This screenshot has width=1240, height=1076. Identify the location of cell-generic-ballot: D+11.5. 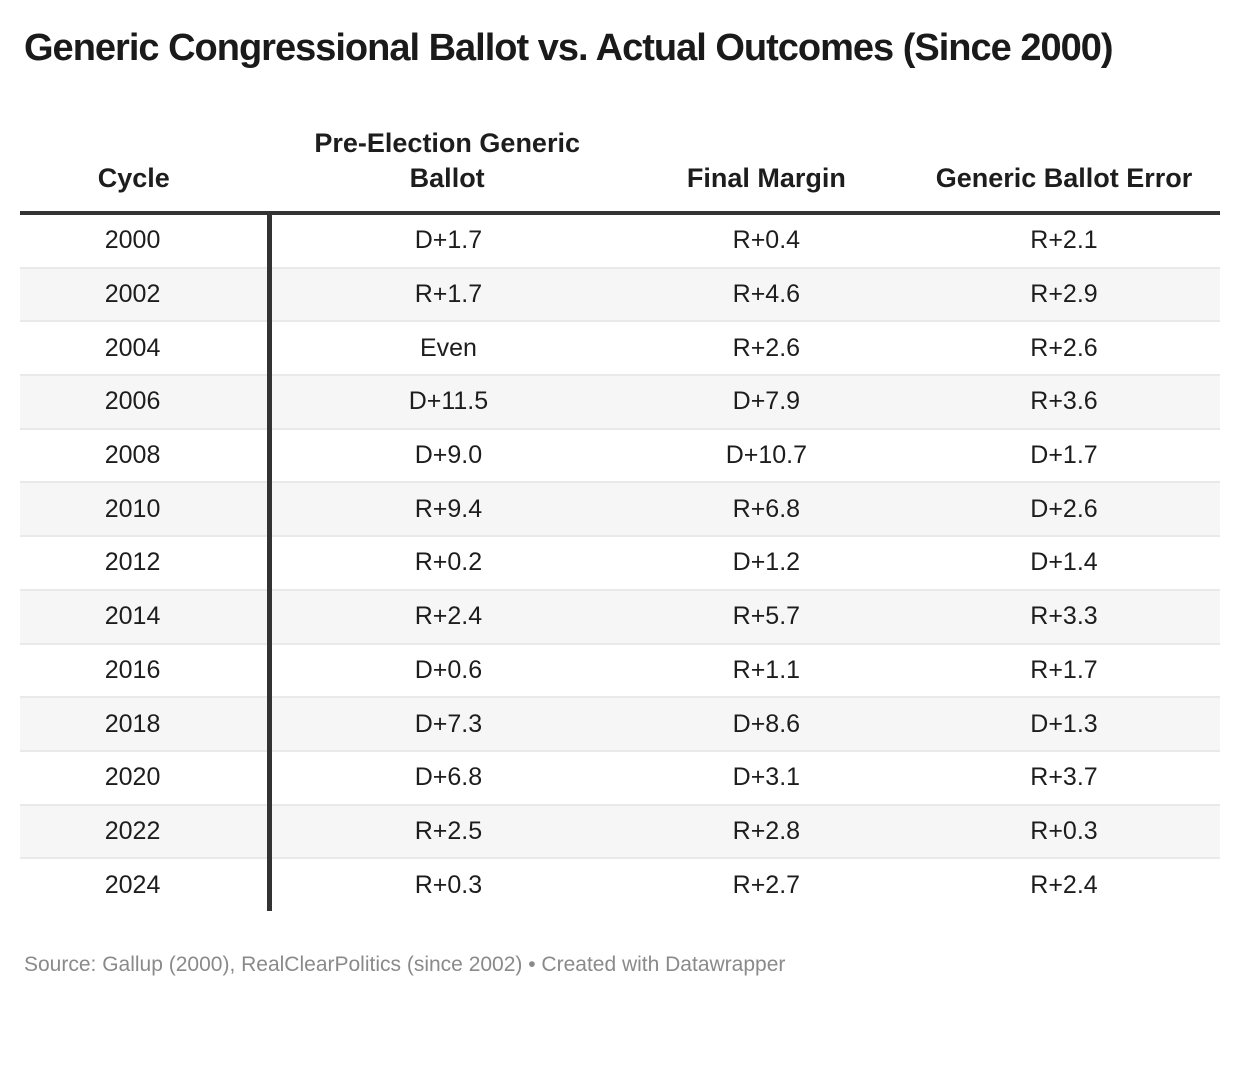
(446, 401).